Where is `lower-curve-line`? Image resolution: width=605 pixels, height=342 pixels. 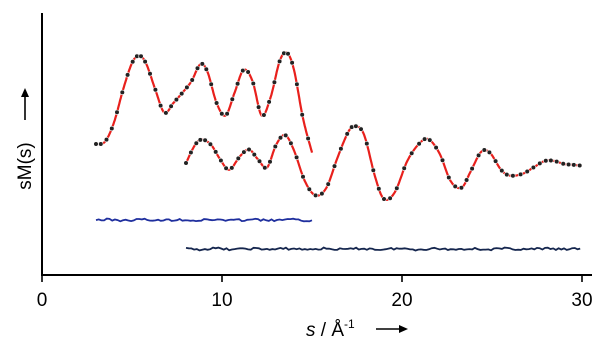 lower-curve-line is located at coordinates (383, 162).